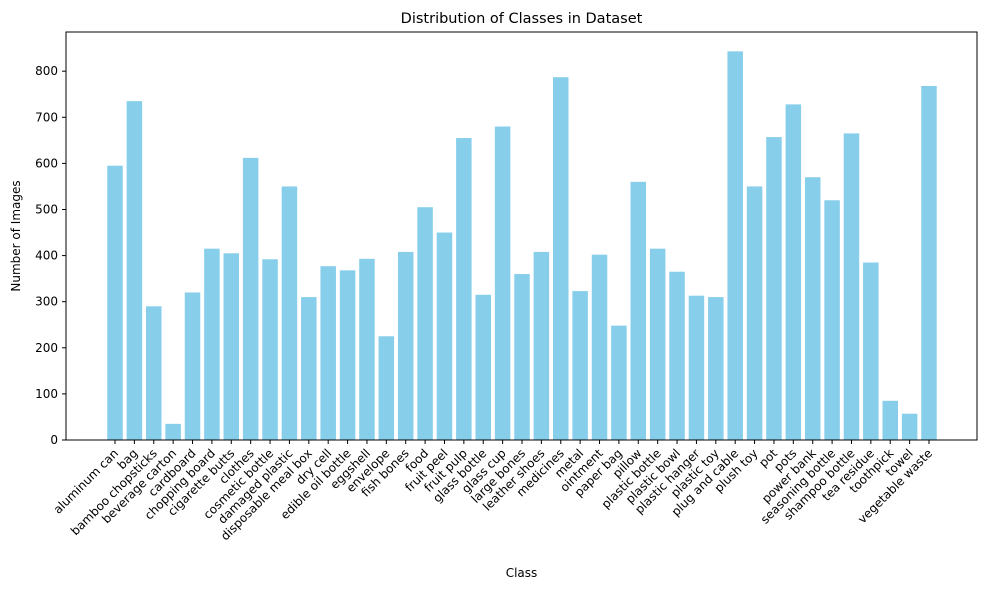 This screenshot has height=590, width=989. What do you see at coordinates (54, 440) in the screenshot?
I see `y-tick-label: 0` at bounding box center [54, 440].